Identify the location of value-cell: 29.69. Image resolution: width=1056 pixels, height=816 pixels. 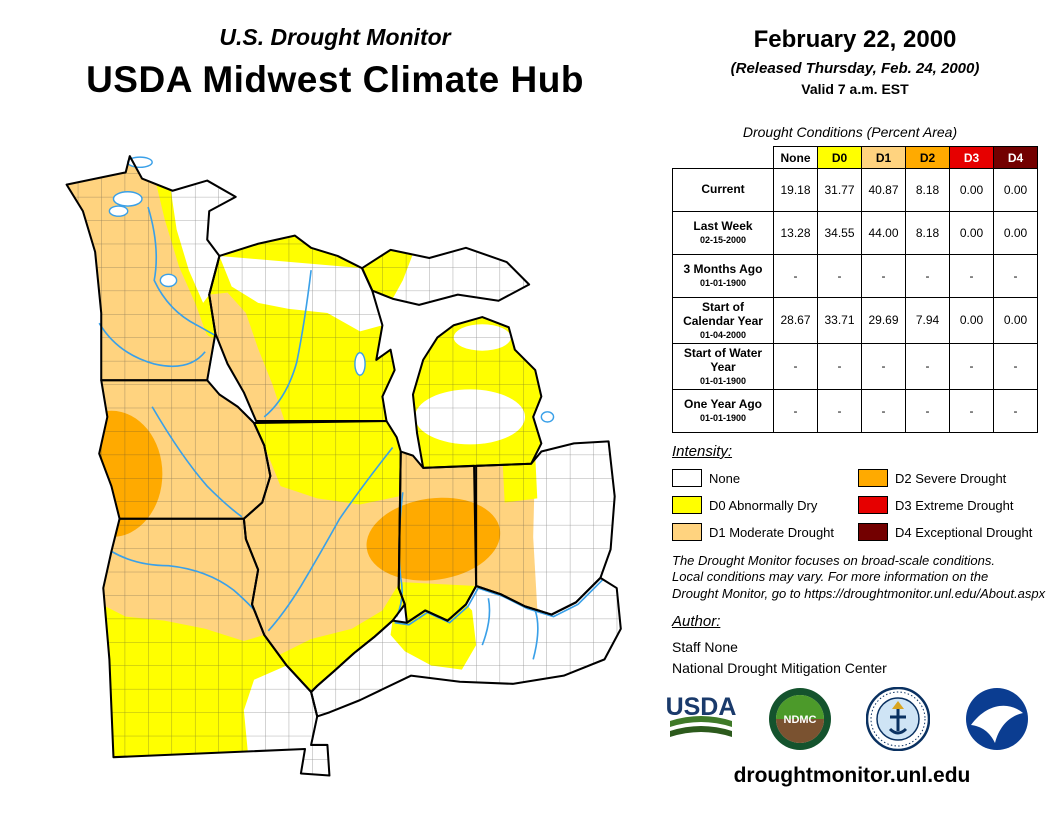
(883, 320).